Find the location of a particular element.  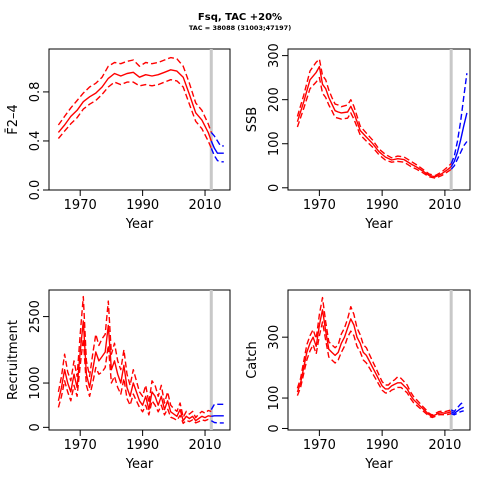

y-tick-label: 0.0 is located at coordinates (35, 190).